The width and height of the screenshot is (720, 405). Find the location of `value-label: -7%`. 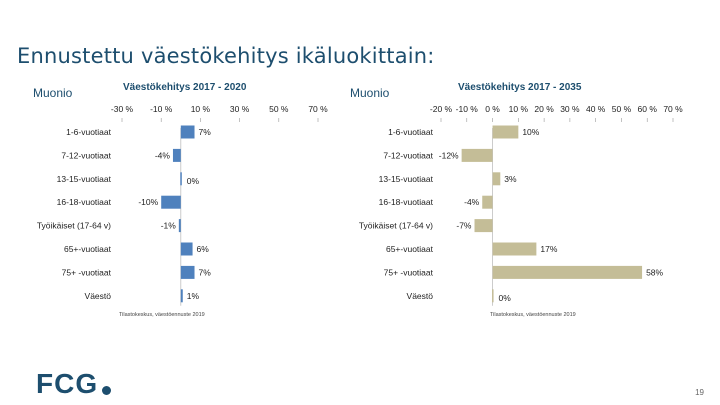

value-label: -7% is located at coordinates (464, 226).